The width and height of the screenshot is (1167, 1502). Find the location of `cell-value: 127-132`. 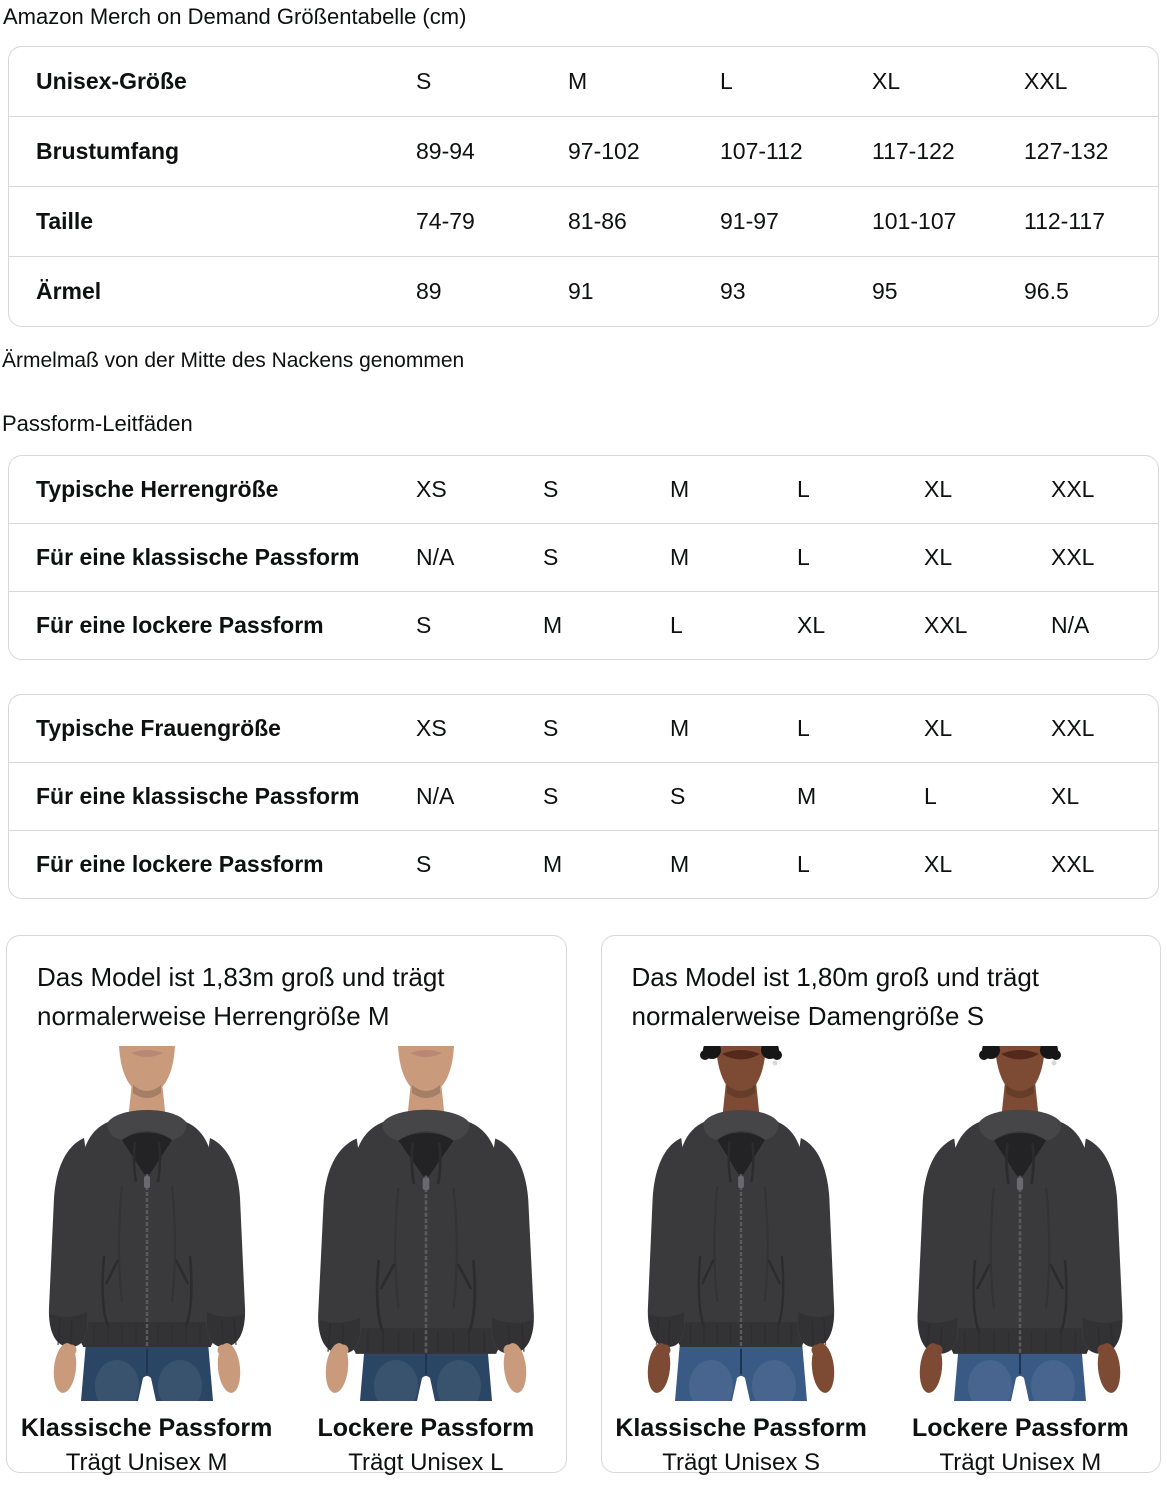

cell-value: 127-132 is located at coordinates (1066, 151).